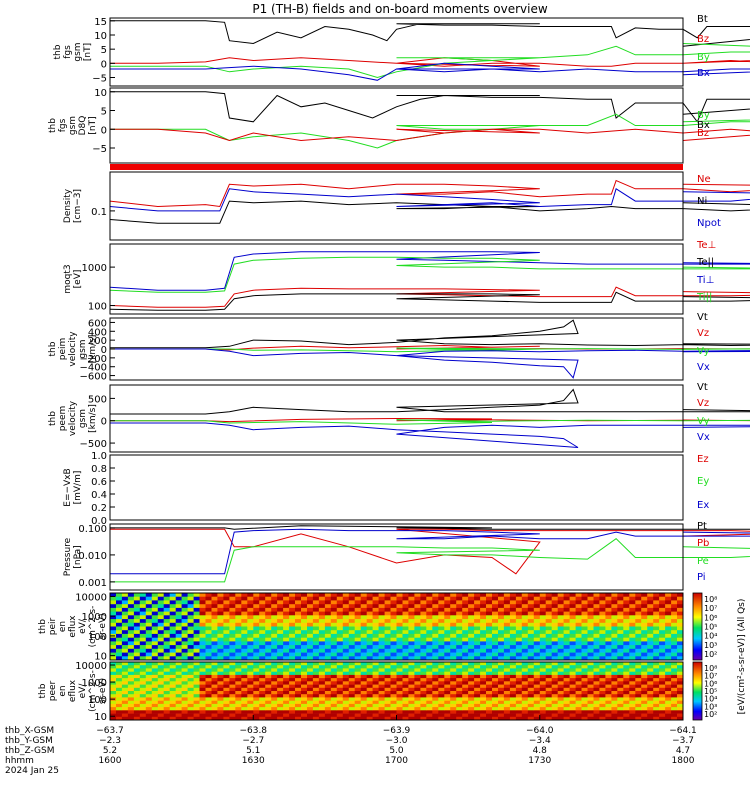  I want to click on y-label-line: peim, so click(63, 349).